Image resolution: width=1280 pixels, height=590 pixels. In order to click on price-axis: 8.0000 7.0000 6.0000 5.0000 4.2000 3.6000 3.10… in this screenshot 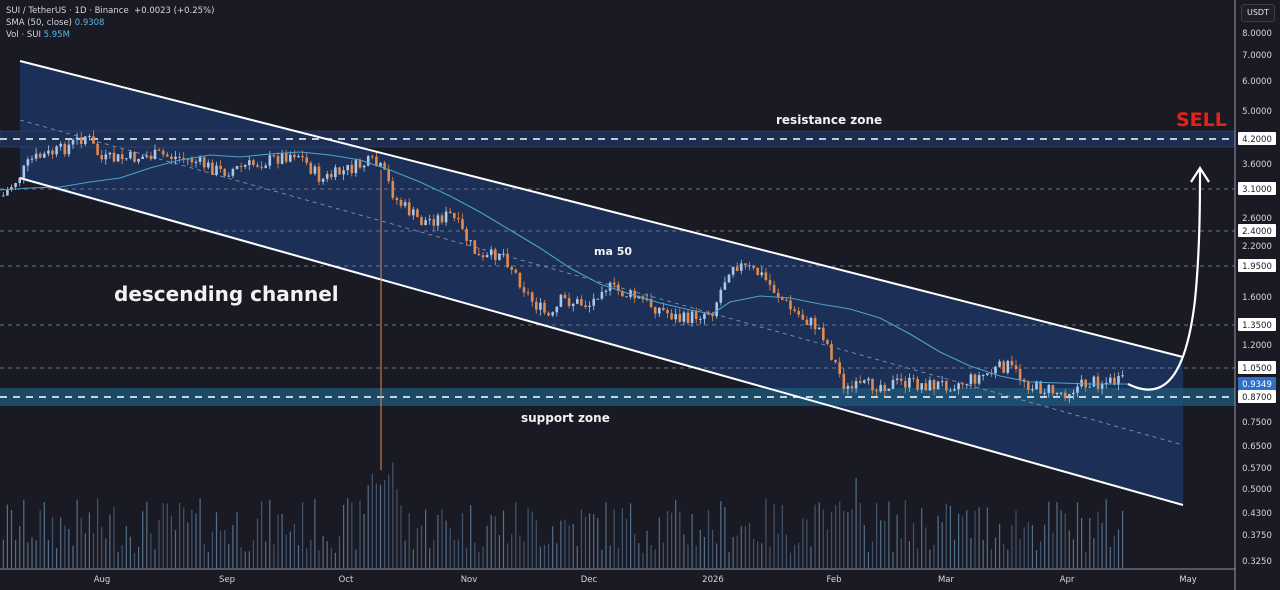, I will do `click(1257, 298)`.